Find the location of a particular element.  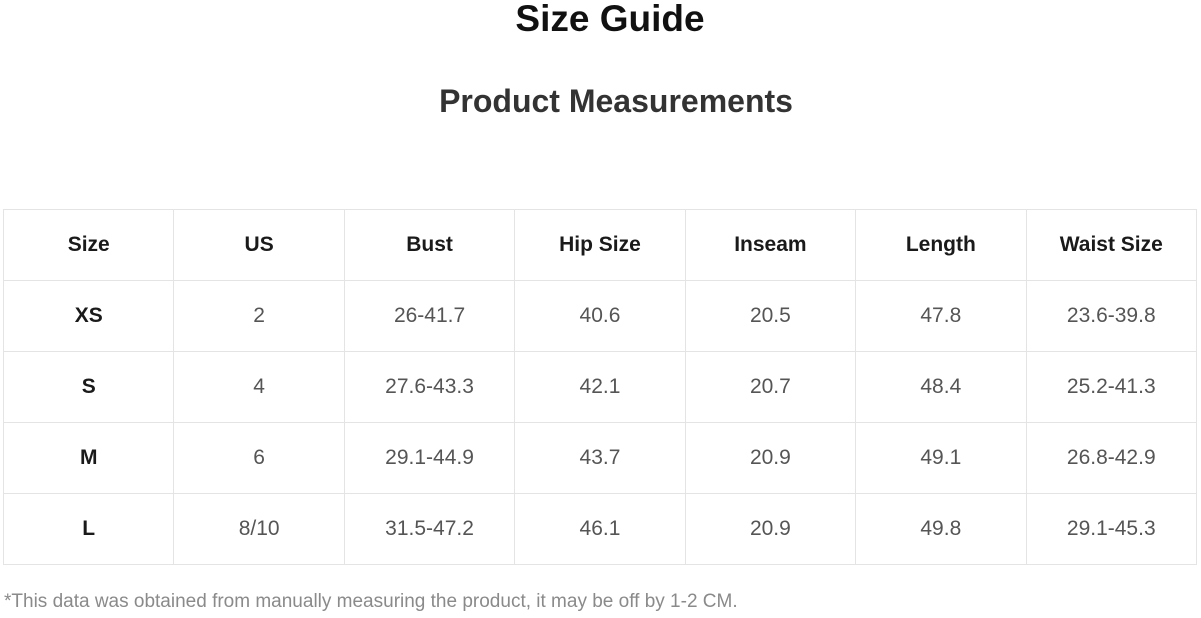

cell-hip-size: 43.7 is located at coordinates (600, 458).